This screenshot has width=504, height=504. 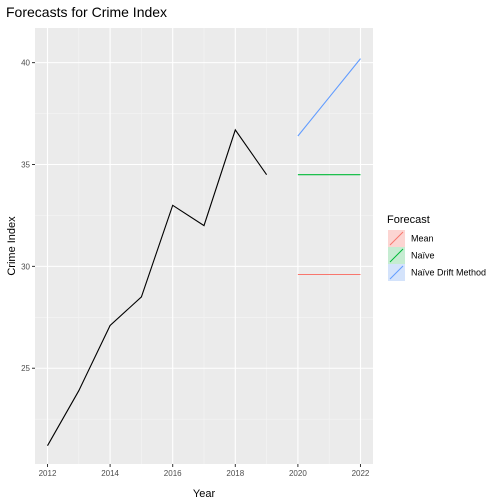 What do you see at coordinates (12, 246) in the screenshot?
I see `y-axis-label: Crime Index` at bounding box center [12, 246].